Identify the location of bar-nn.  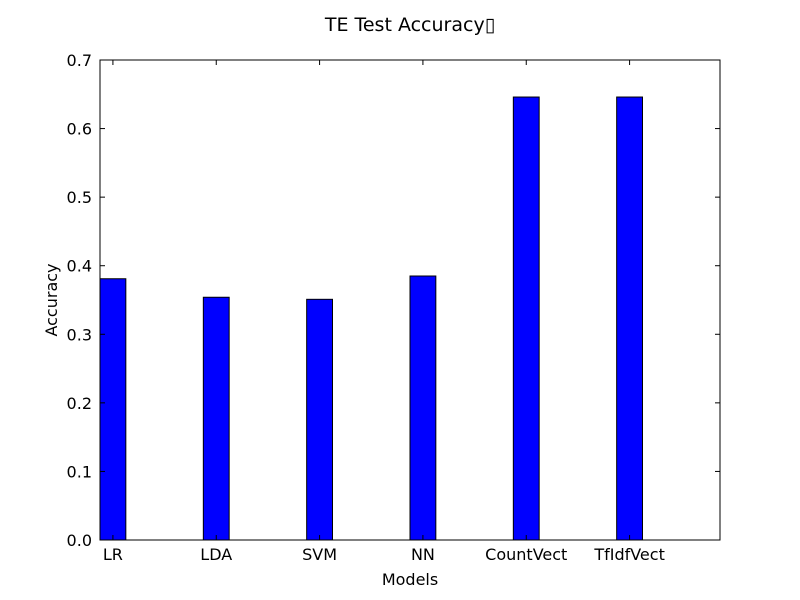
(423, 408).